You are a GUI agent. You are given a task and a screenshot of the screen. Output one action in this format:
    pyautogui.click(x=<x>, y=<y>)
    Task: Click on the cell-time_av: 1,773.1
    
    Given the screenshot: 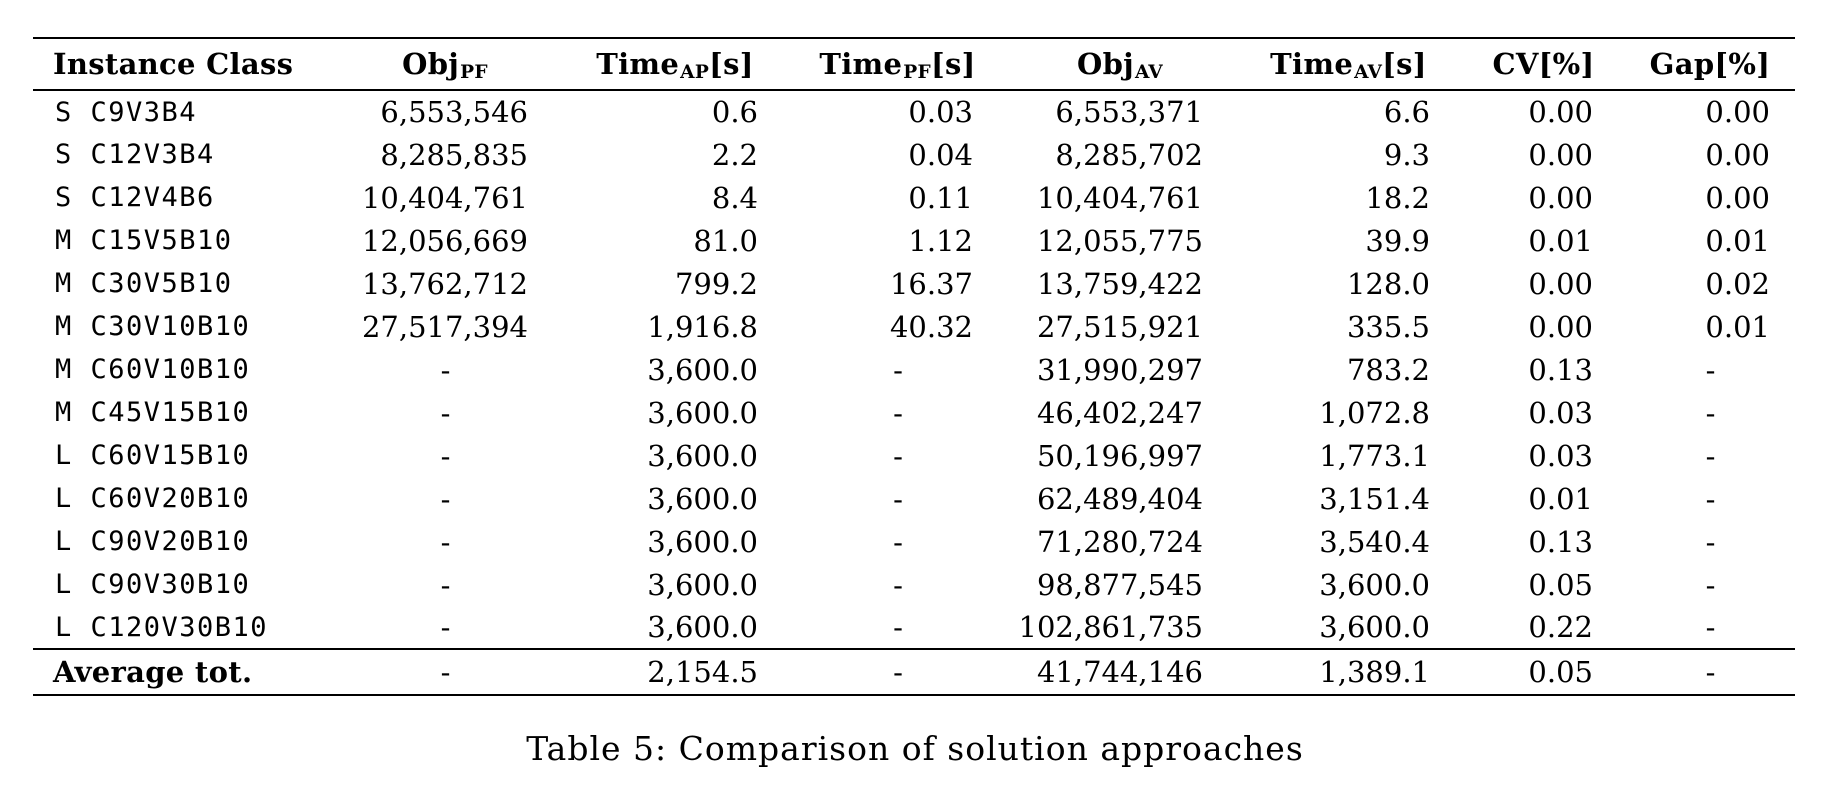 What is the action you would take?
    pyautogui.click(x=1374, y=455)
    